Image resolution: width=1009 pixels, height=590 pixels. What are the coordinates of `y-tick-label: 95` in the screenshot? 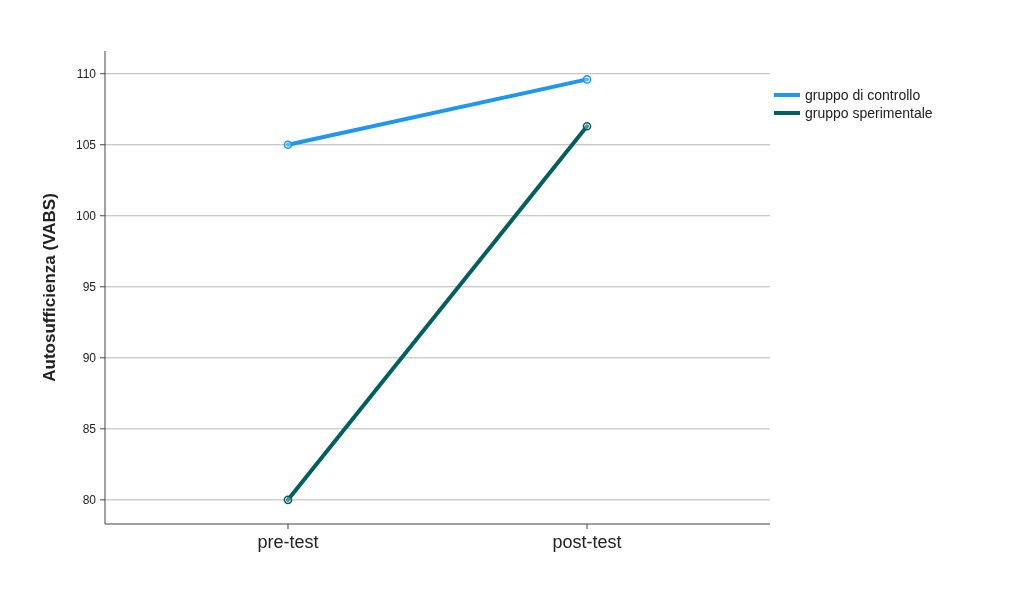 It's located at (89, 286).